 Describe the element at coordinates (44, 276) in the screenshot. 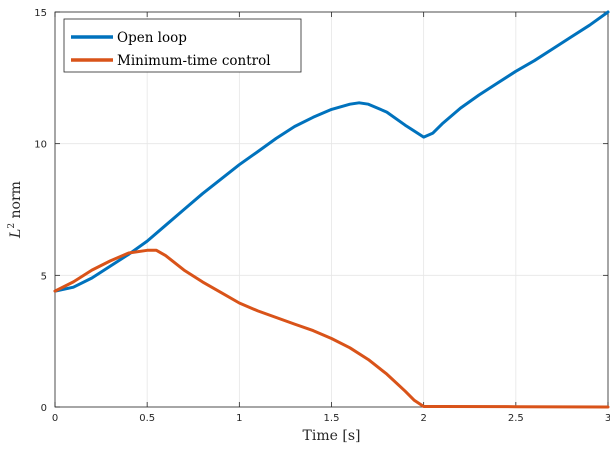

I see `y-tick-label: 5` at that location.